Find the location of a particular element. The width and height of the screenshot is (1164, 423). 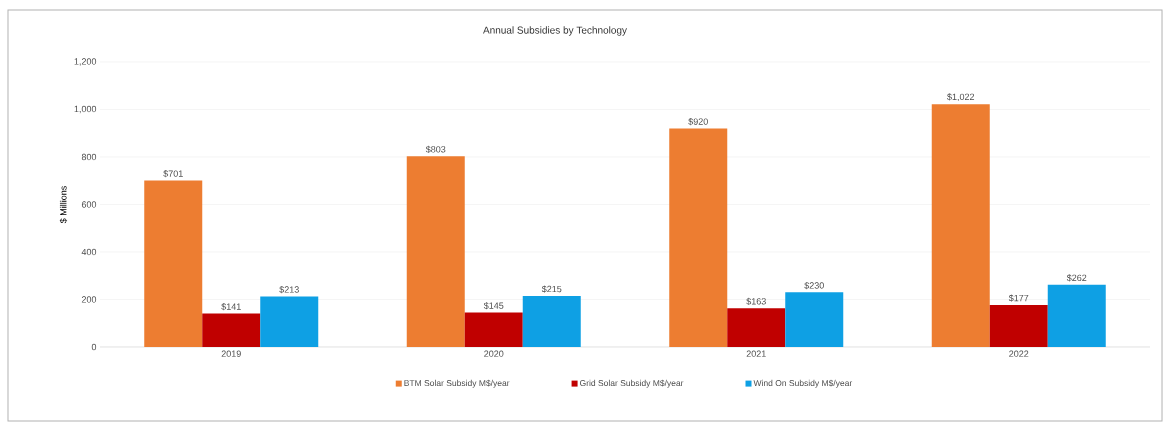

y-tick-label: 1,200 is located at coordinates (85, 62).